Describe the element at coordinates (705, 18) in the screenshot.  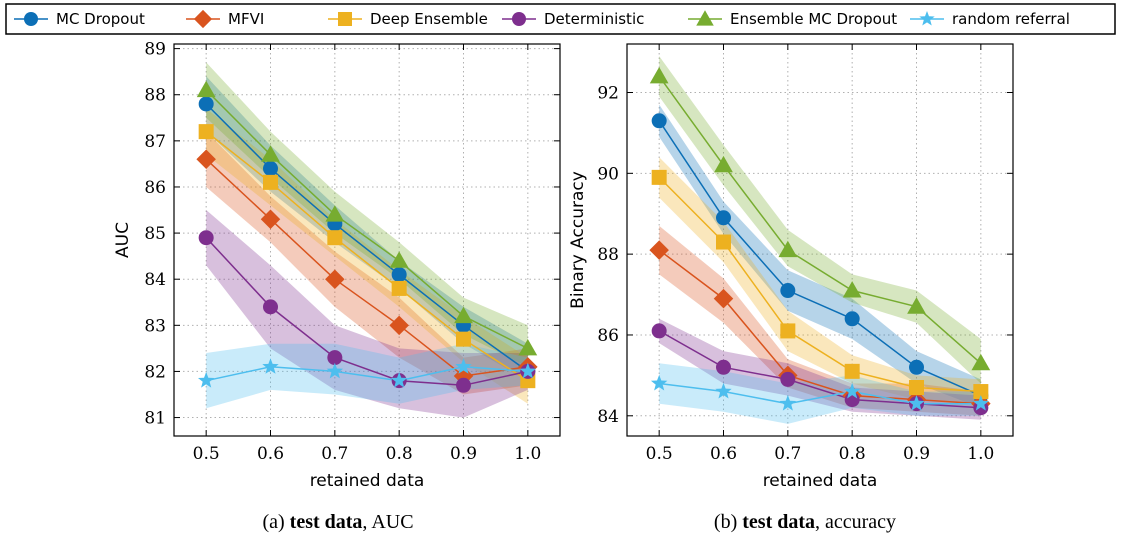
I see `legend-marker-ensemble-mc-dropout` at that location.